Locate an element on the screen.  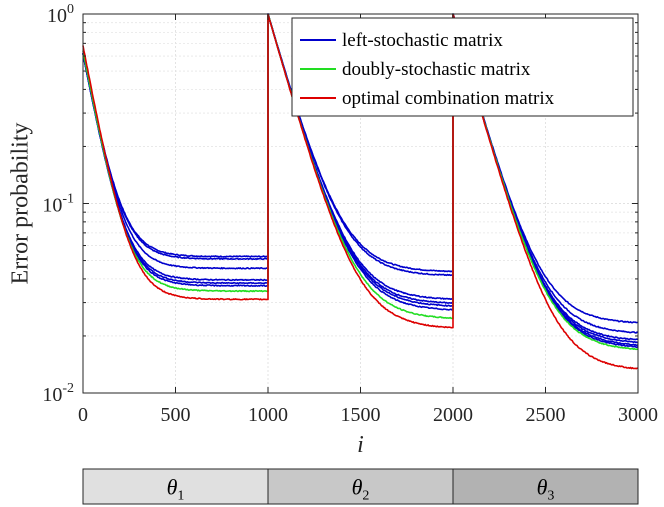
legend-entry-label: doubly-stochastic matrix is located at coordinates (436, 69).